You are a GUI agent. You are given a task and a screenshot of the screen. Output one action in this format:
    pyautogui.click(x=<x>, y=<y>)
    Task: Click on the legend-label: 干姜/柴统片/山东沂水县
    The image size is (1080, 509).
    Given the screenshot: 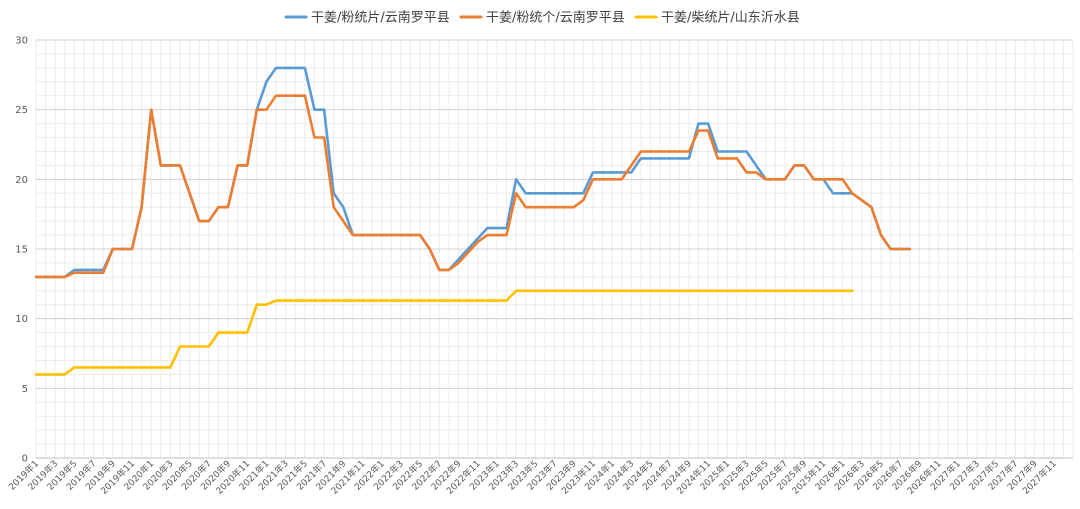 What is the action you would take?
    pyautogui.click(x=730, y=18)
    